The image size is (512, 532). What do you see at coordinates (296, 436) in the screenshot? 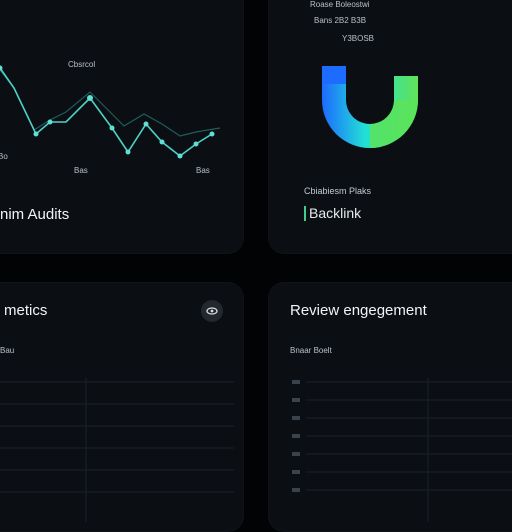
I see `y-tick-marks` at bounding box center [296, 436].